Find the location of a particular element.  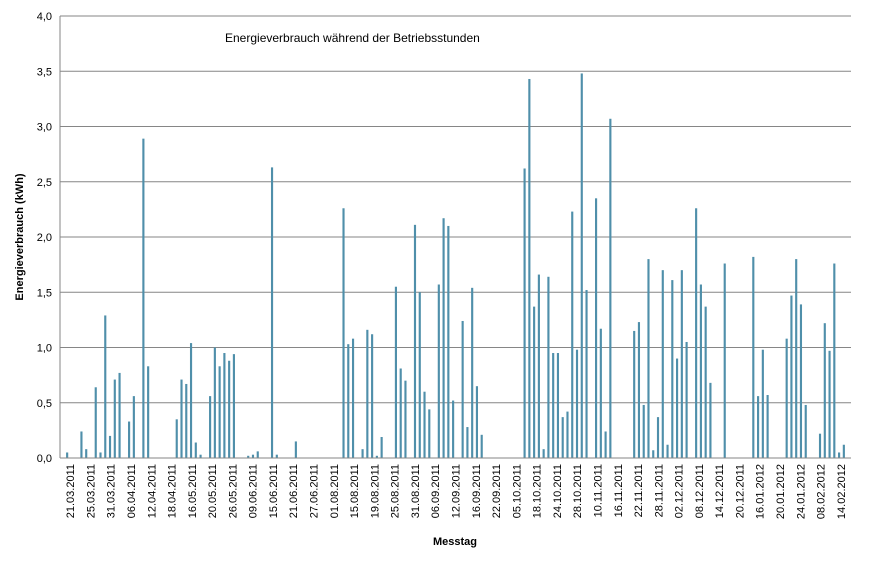

y-tick-label: 4,0 is located at coordinates (44, 17).